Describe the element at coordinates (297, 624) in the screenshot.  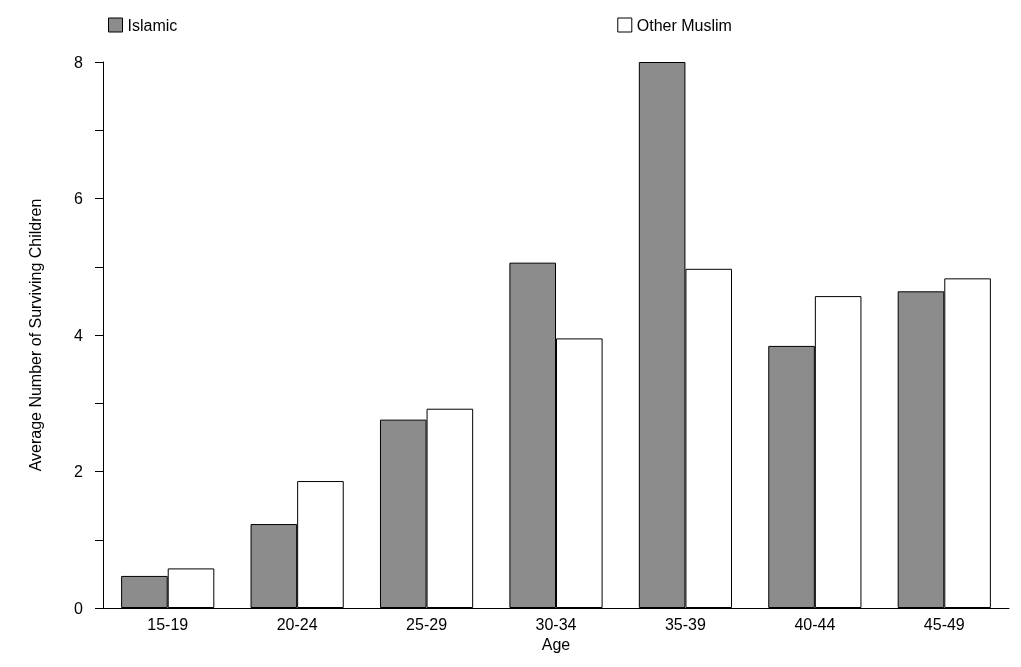
I see `x-tick-label: 20-24` at that location.